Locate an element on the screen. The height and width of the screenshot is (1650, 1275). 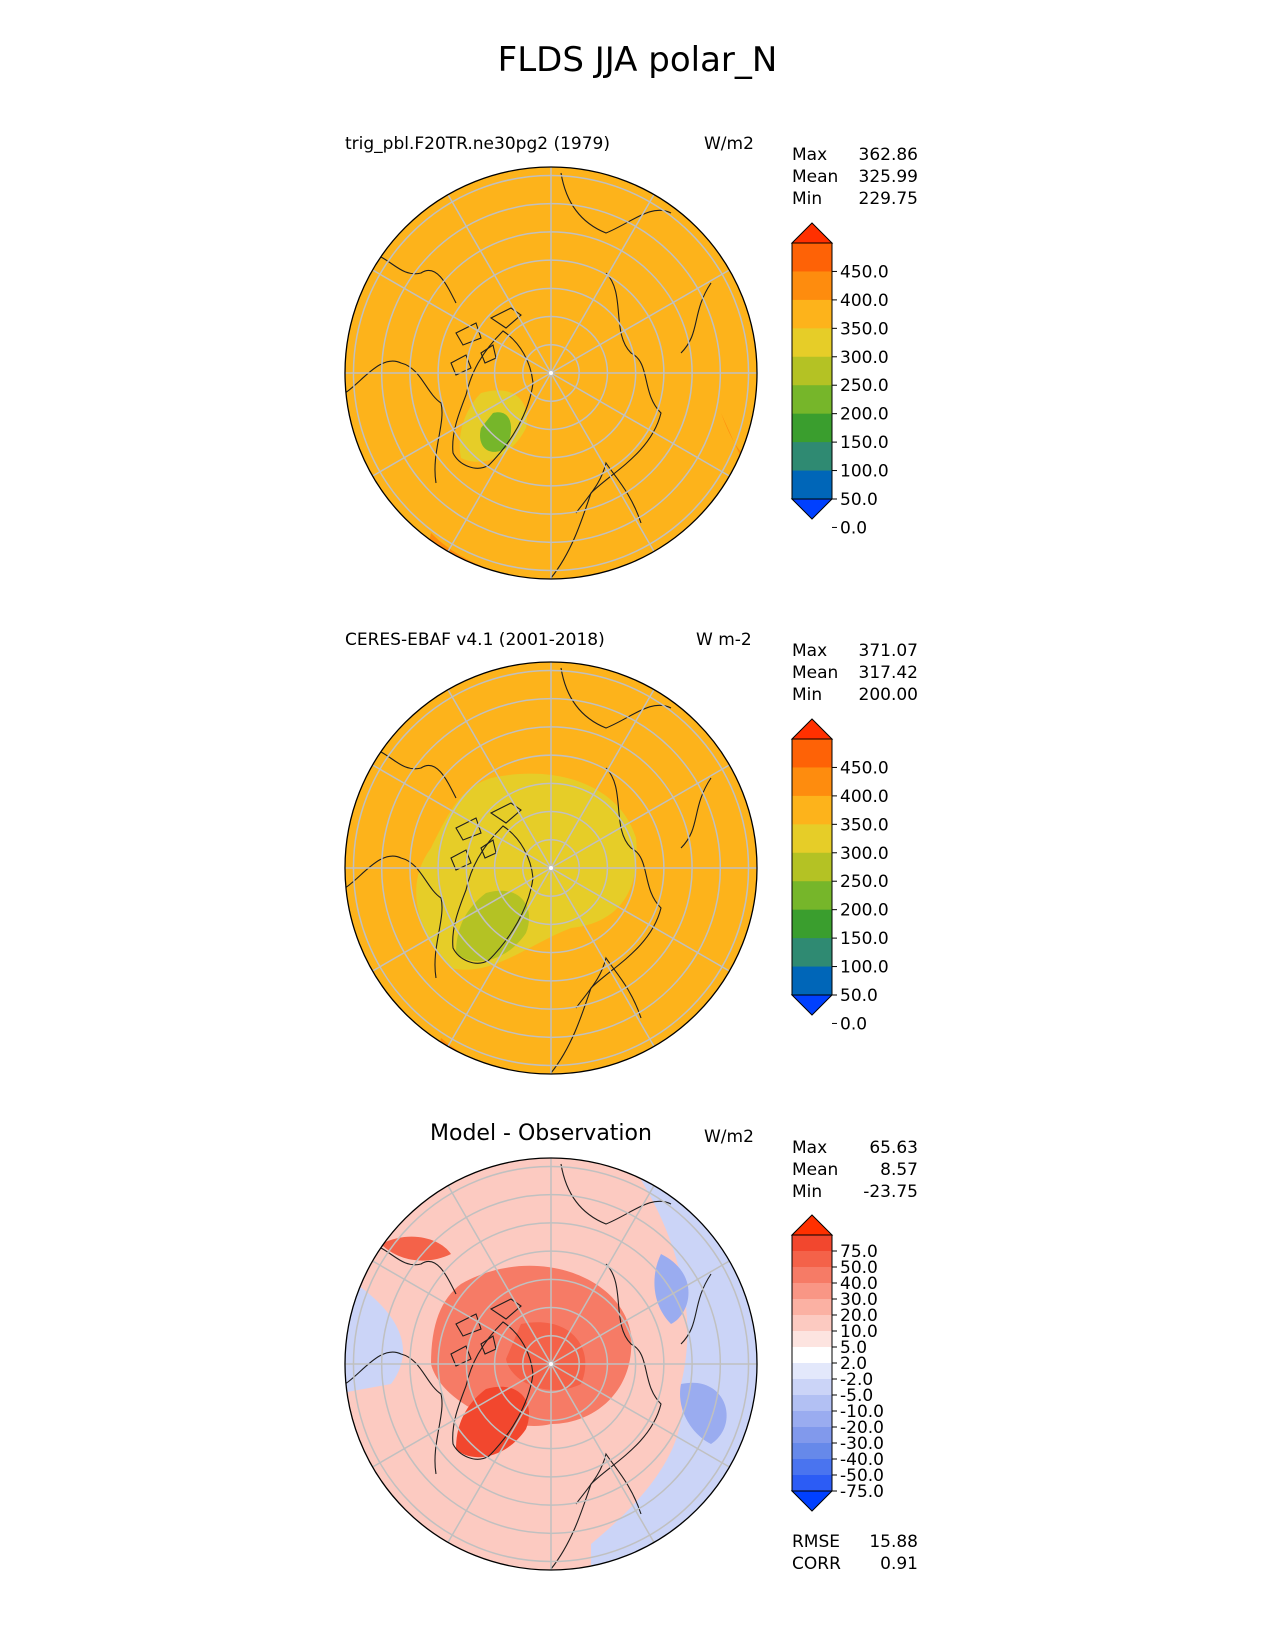
panel3-stats: Max 65.63 Mean 8.57 Min -23.75 is located at coordinates (855, 1170).